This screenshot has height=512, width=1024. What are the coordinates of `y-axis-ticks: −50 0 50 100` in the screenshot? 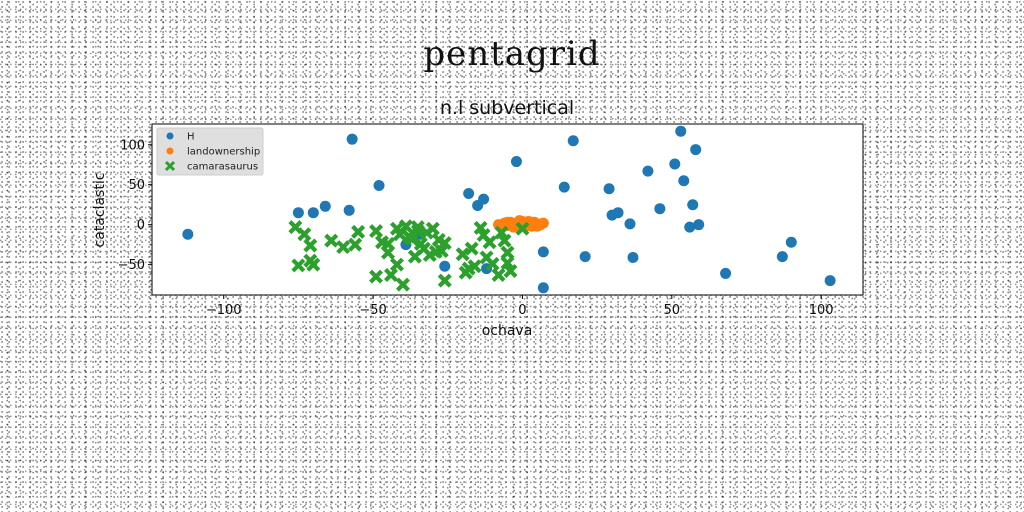 It's located at (135, 205).